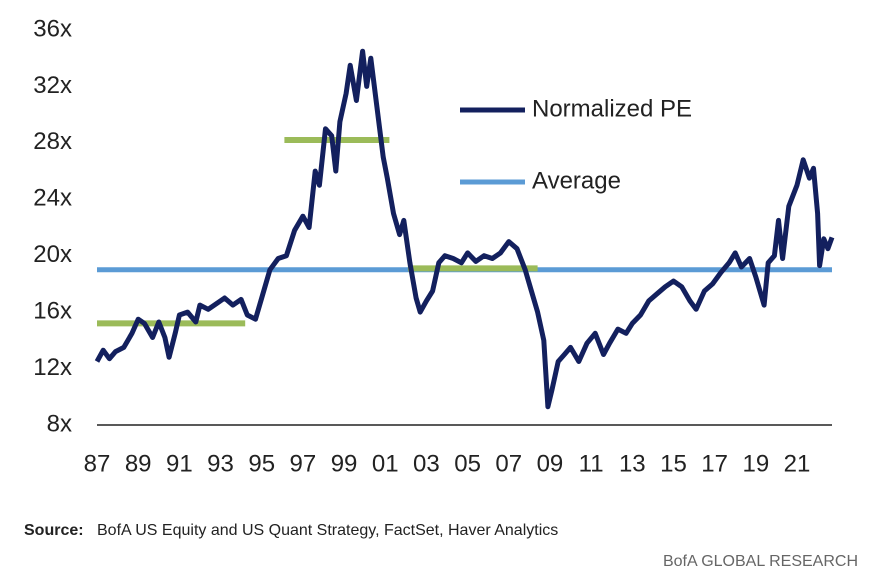 The width and height of the screenshot is (880, 582). What do you see at coordinates (797, 463) in the screenshot?
I see `x-tick-label: 21` at bounding box center [797, 463].